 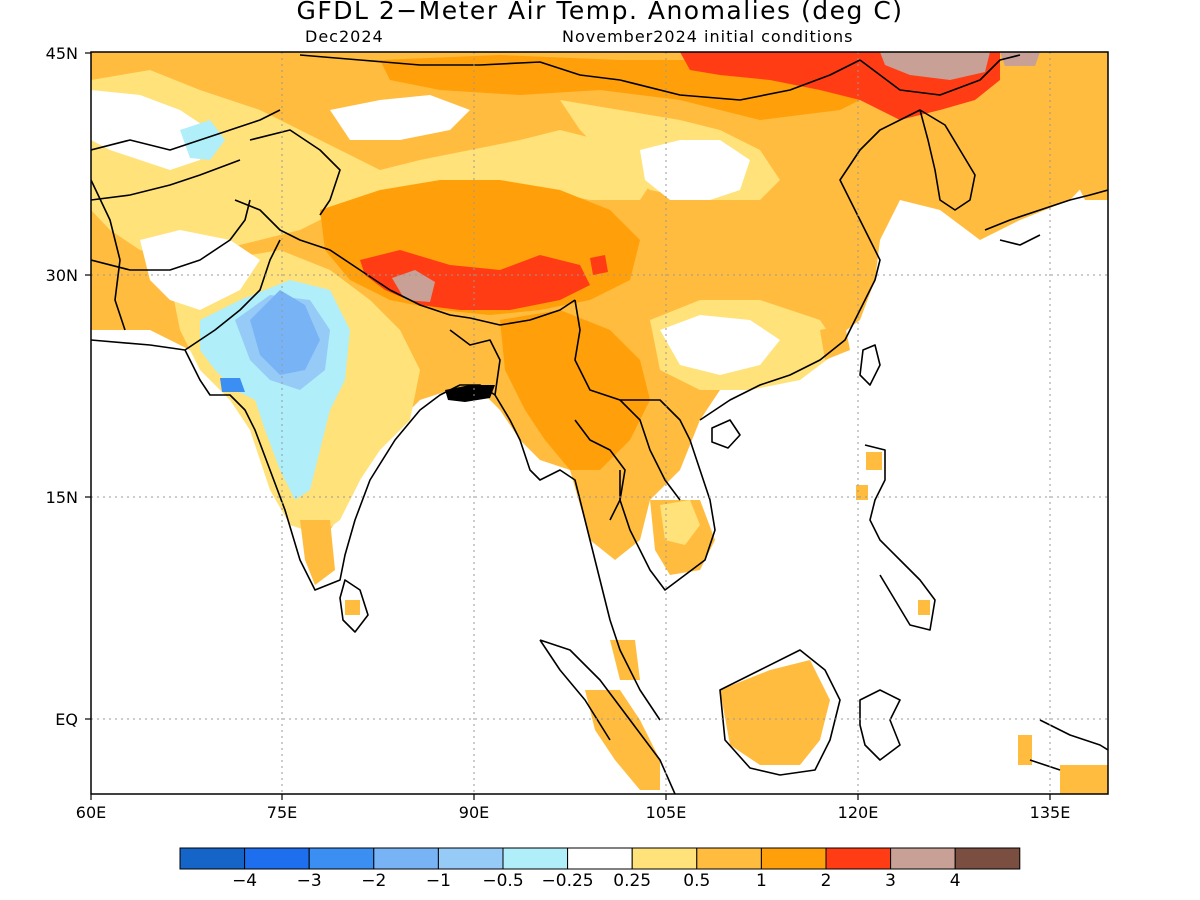 What do you see at coordinates (344, 36) in the screenshot?
I see `forecast-month: Dec2024` at bounding box center [344, 36].